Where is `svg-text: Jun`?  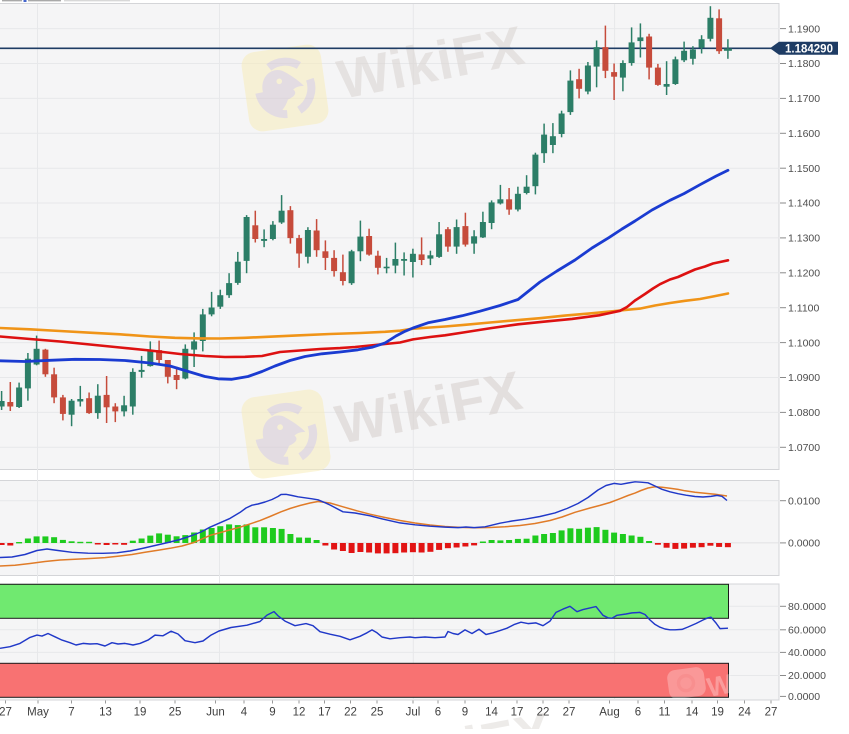 svg-text: Jun is located at coordinates (215, 713).